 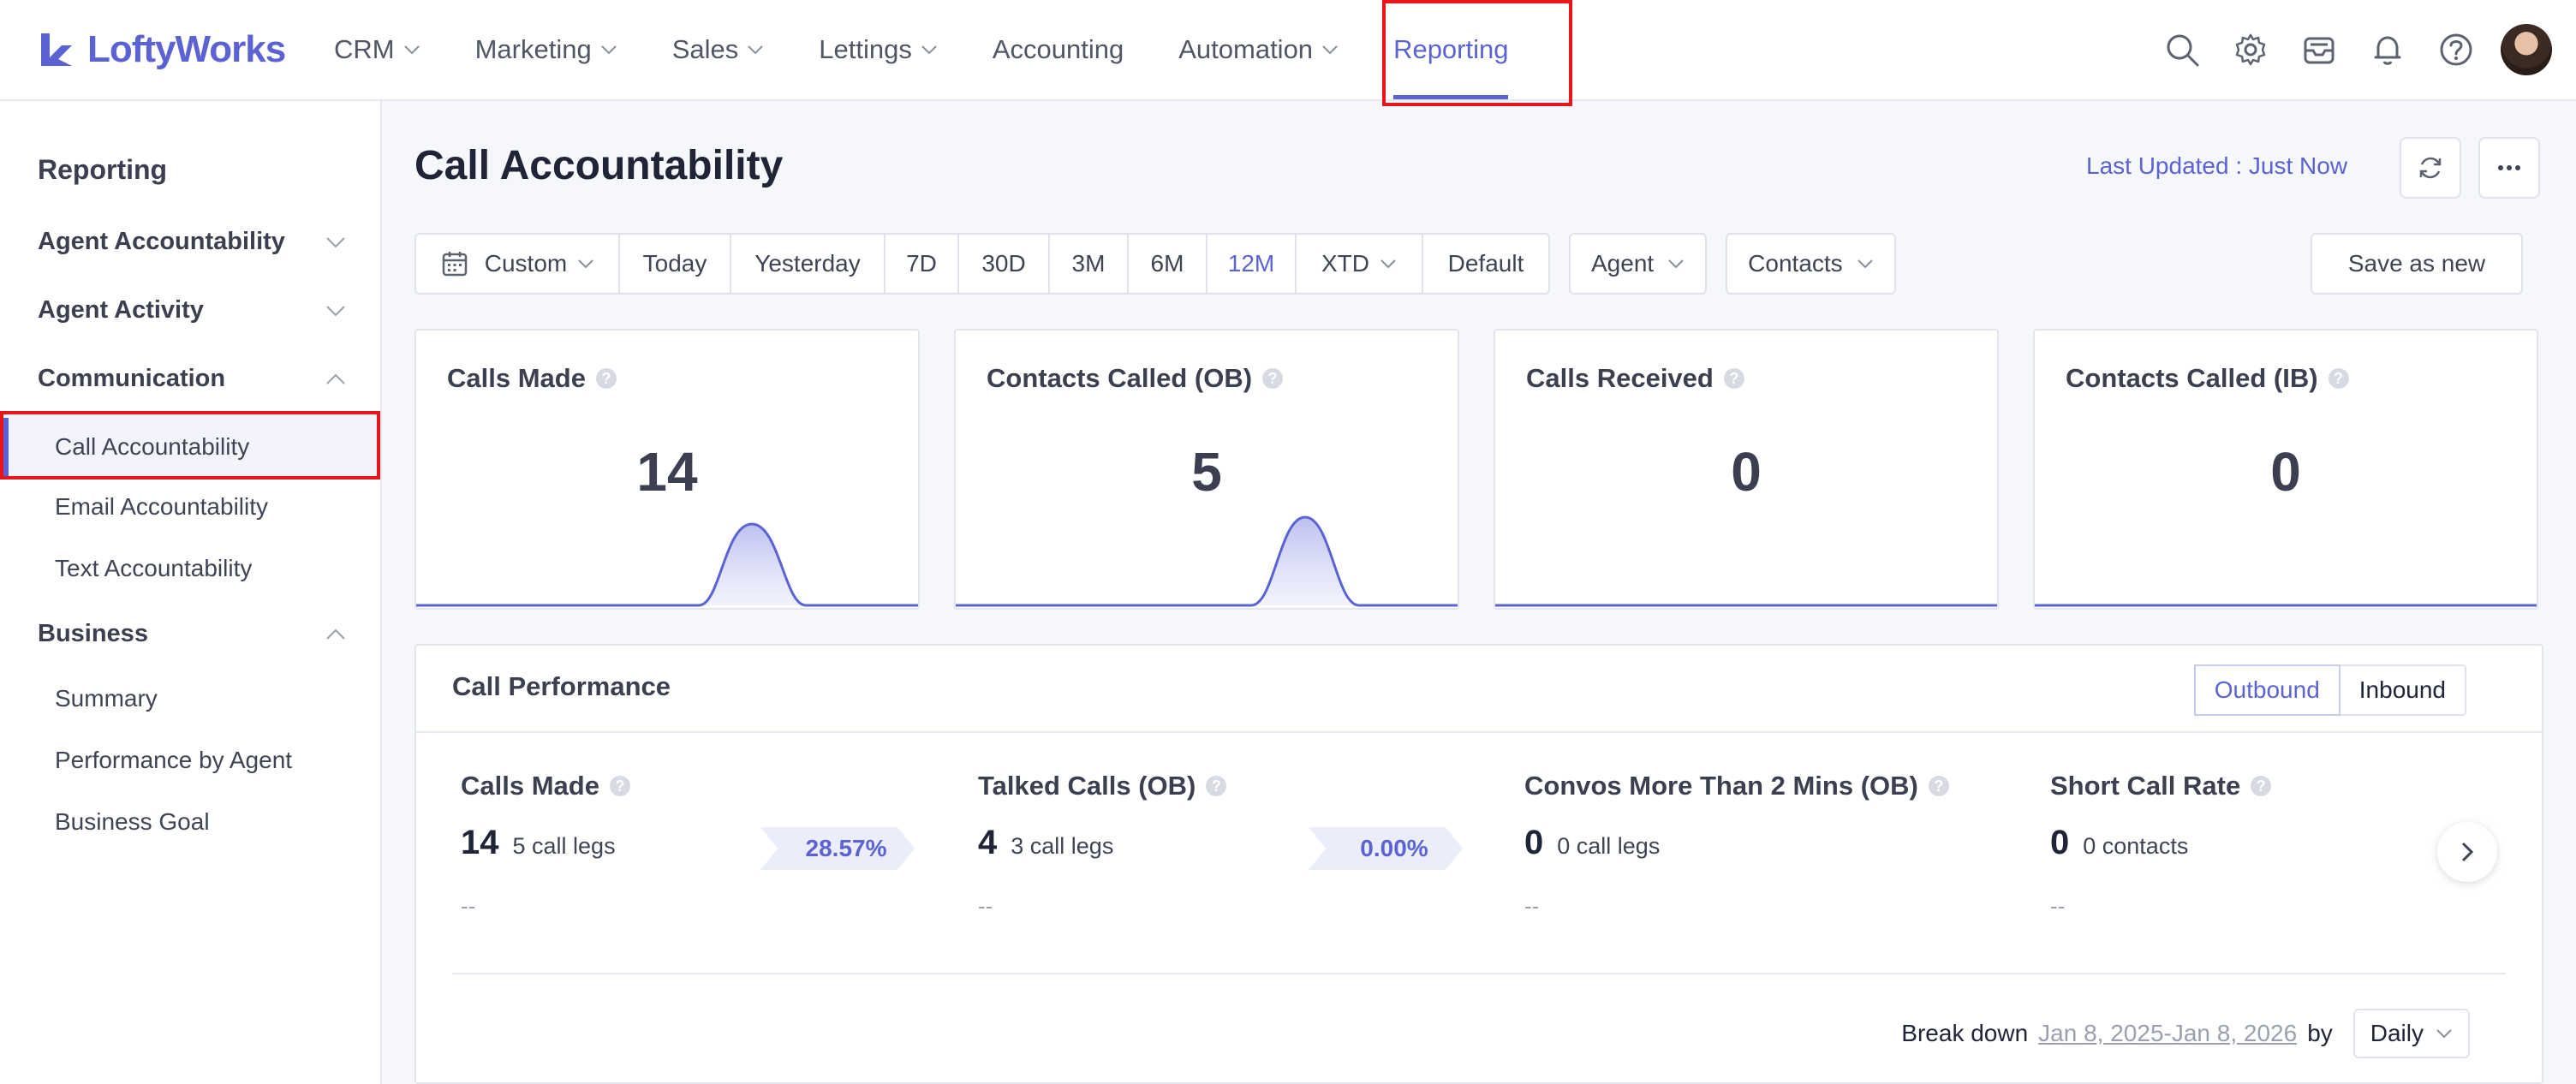 I want to click on kpi-card-contacts-called-ob: Contacts Called (OB)? 5, so click(x=1206, y=470).